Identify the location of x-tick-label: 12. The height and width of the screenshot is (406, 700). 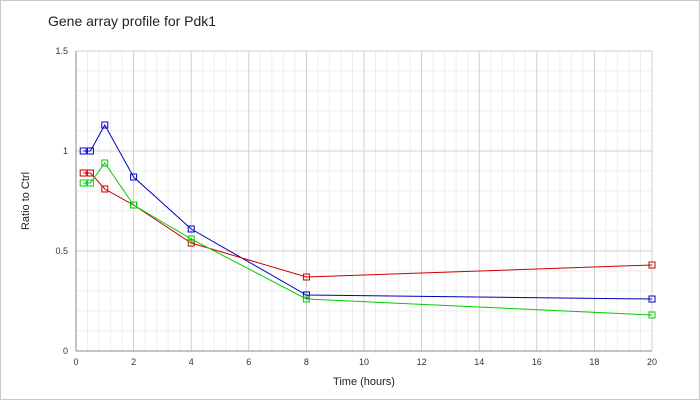
(422, 362).